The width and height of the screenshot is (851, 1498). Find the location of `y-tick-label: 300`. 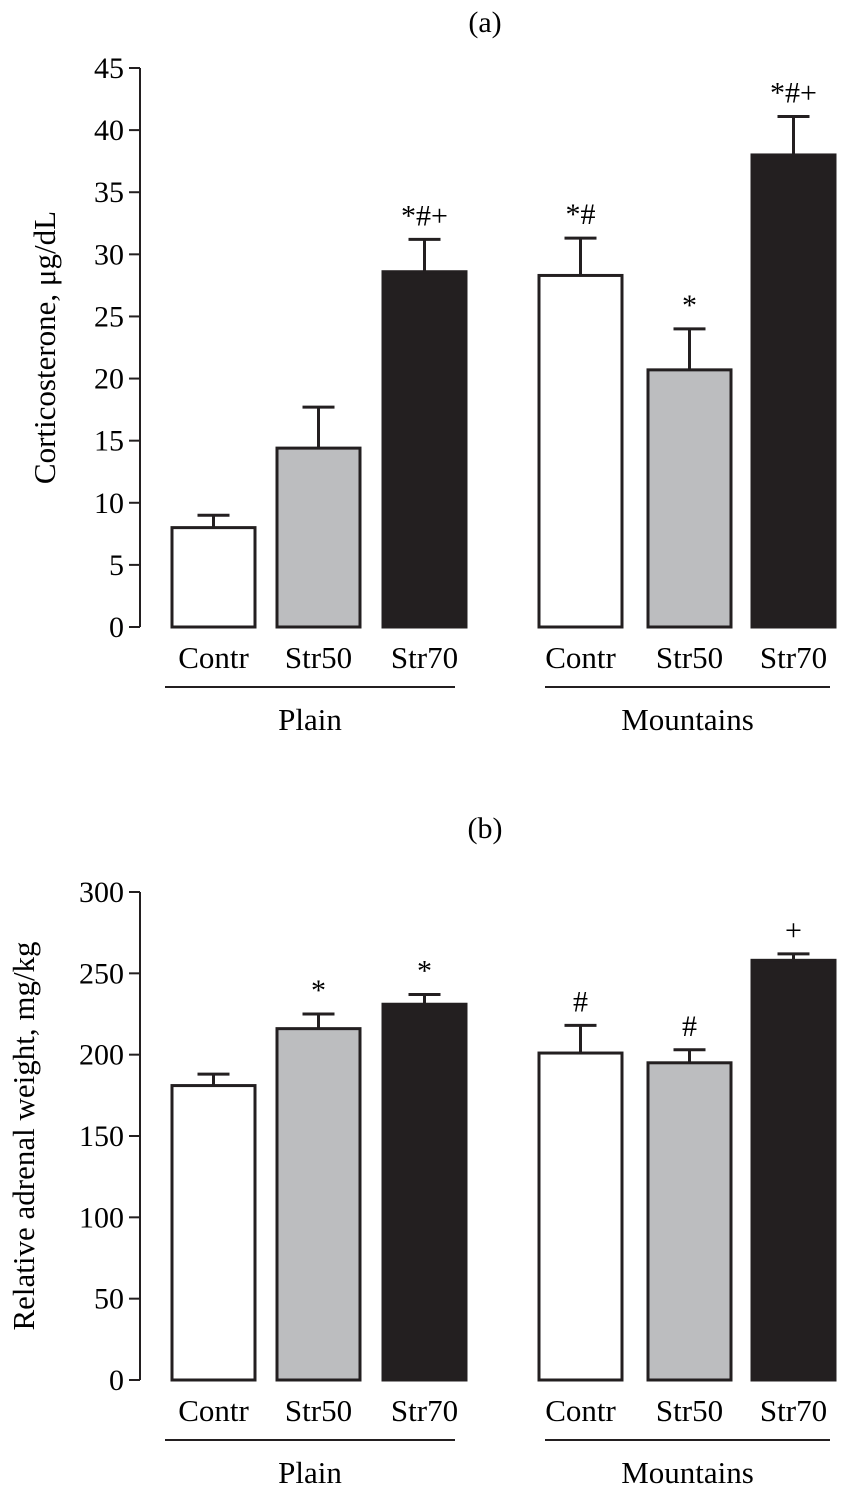

y-tick-label: 300 is located at coordinates (101, 892).